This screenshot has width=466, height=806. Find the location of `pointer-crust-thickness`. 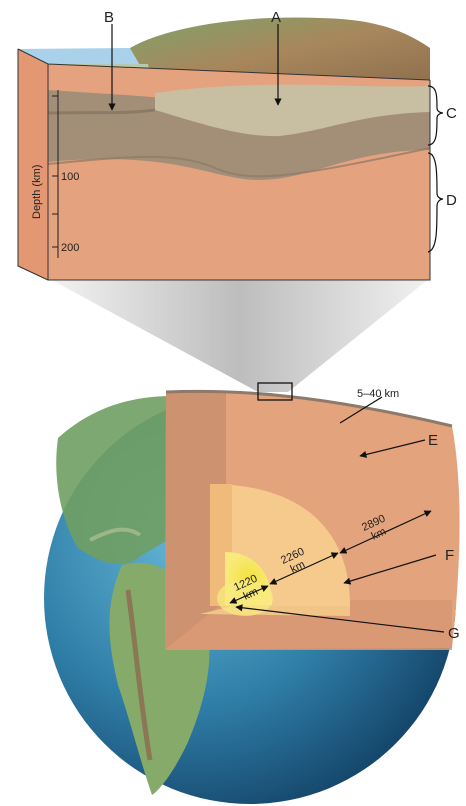

pointer-crust-thickness is located at coordinates (361, 410).